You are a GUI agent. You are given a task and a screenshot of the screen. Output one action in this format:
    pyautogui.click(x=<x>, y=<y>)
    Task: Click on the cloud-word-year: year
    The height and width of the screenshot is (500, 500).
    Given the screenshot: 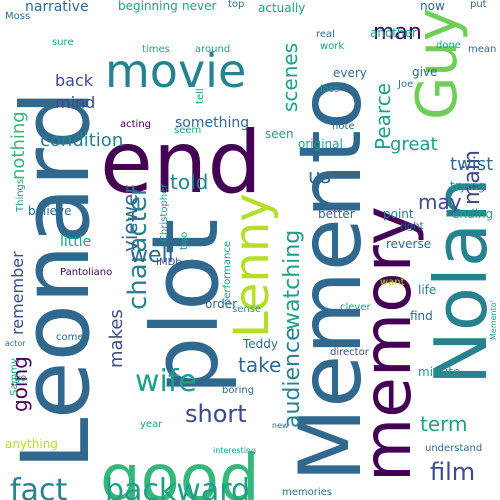 What is the action you would take?
    pyautogui.click(x=151, y=424)
    